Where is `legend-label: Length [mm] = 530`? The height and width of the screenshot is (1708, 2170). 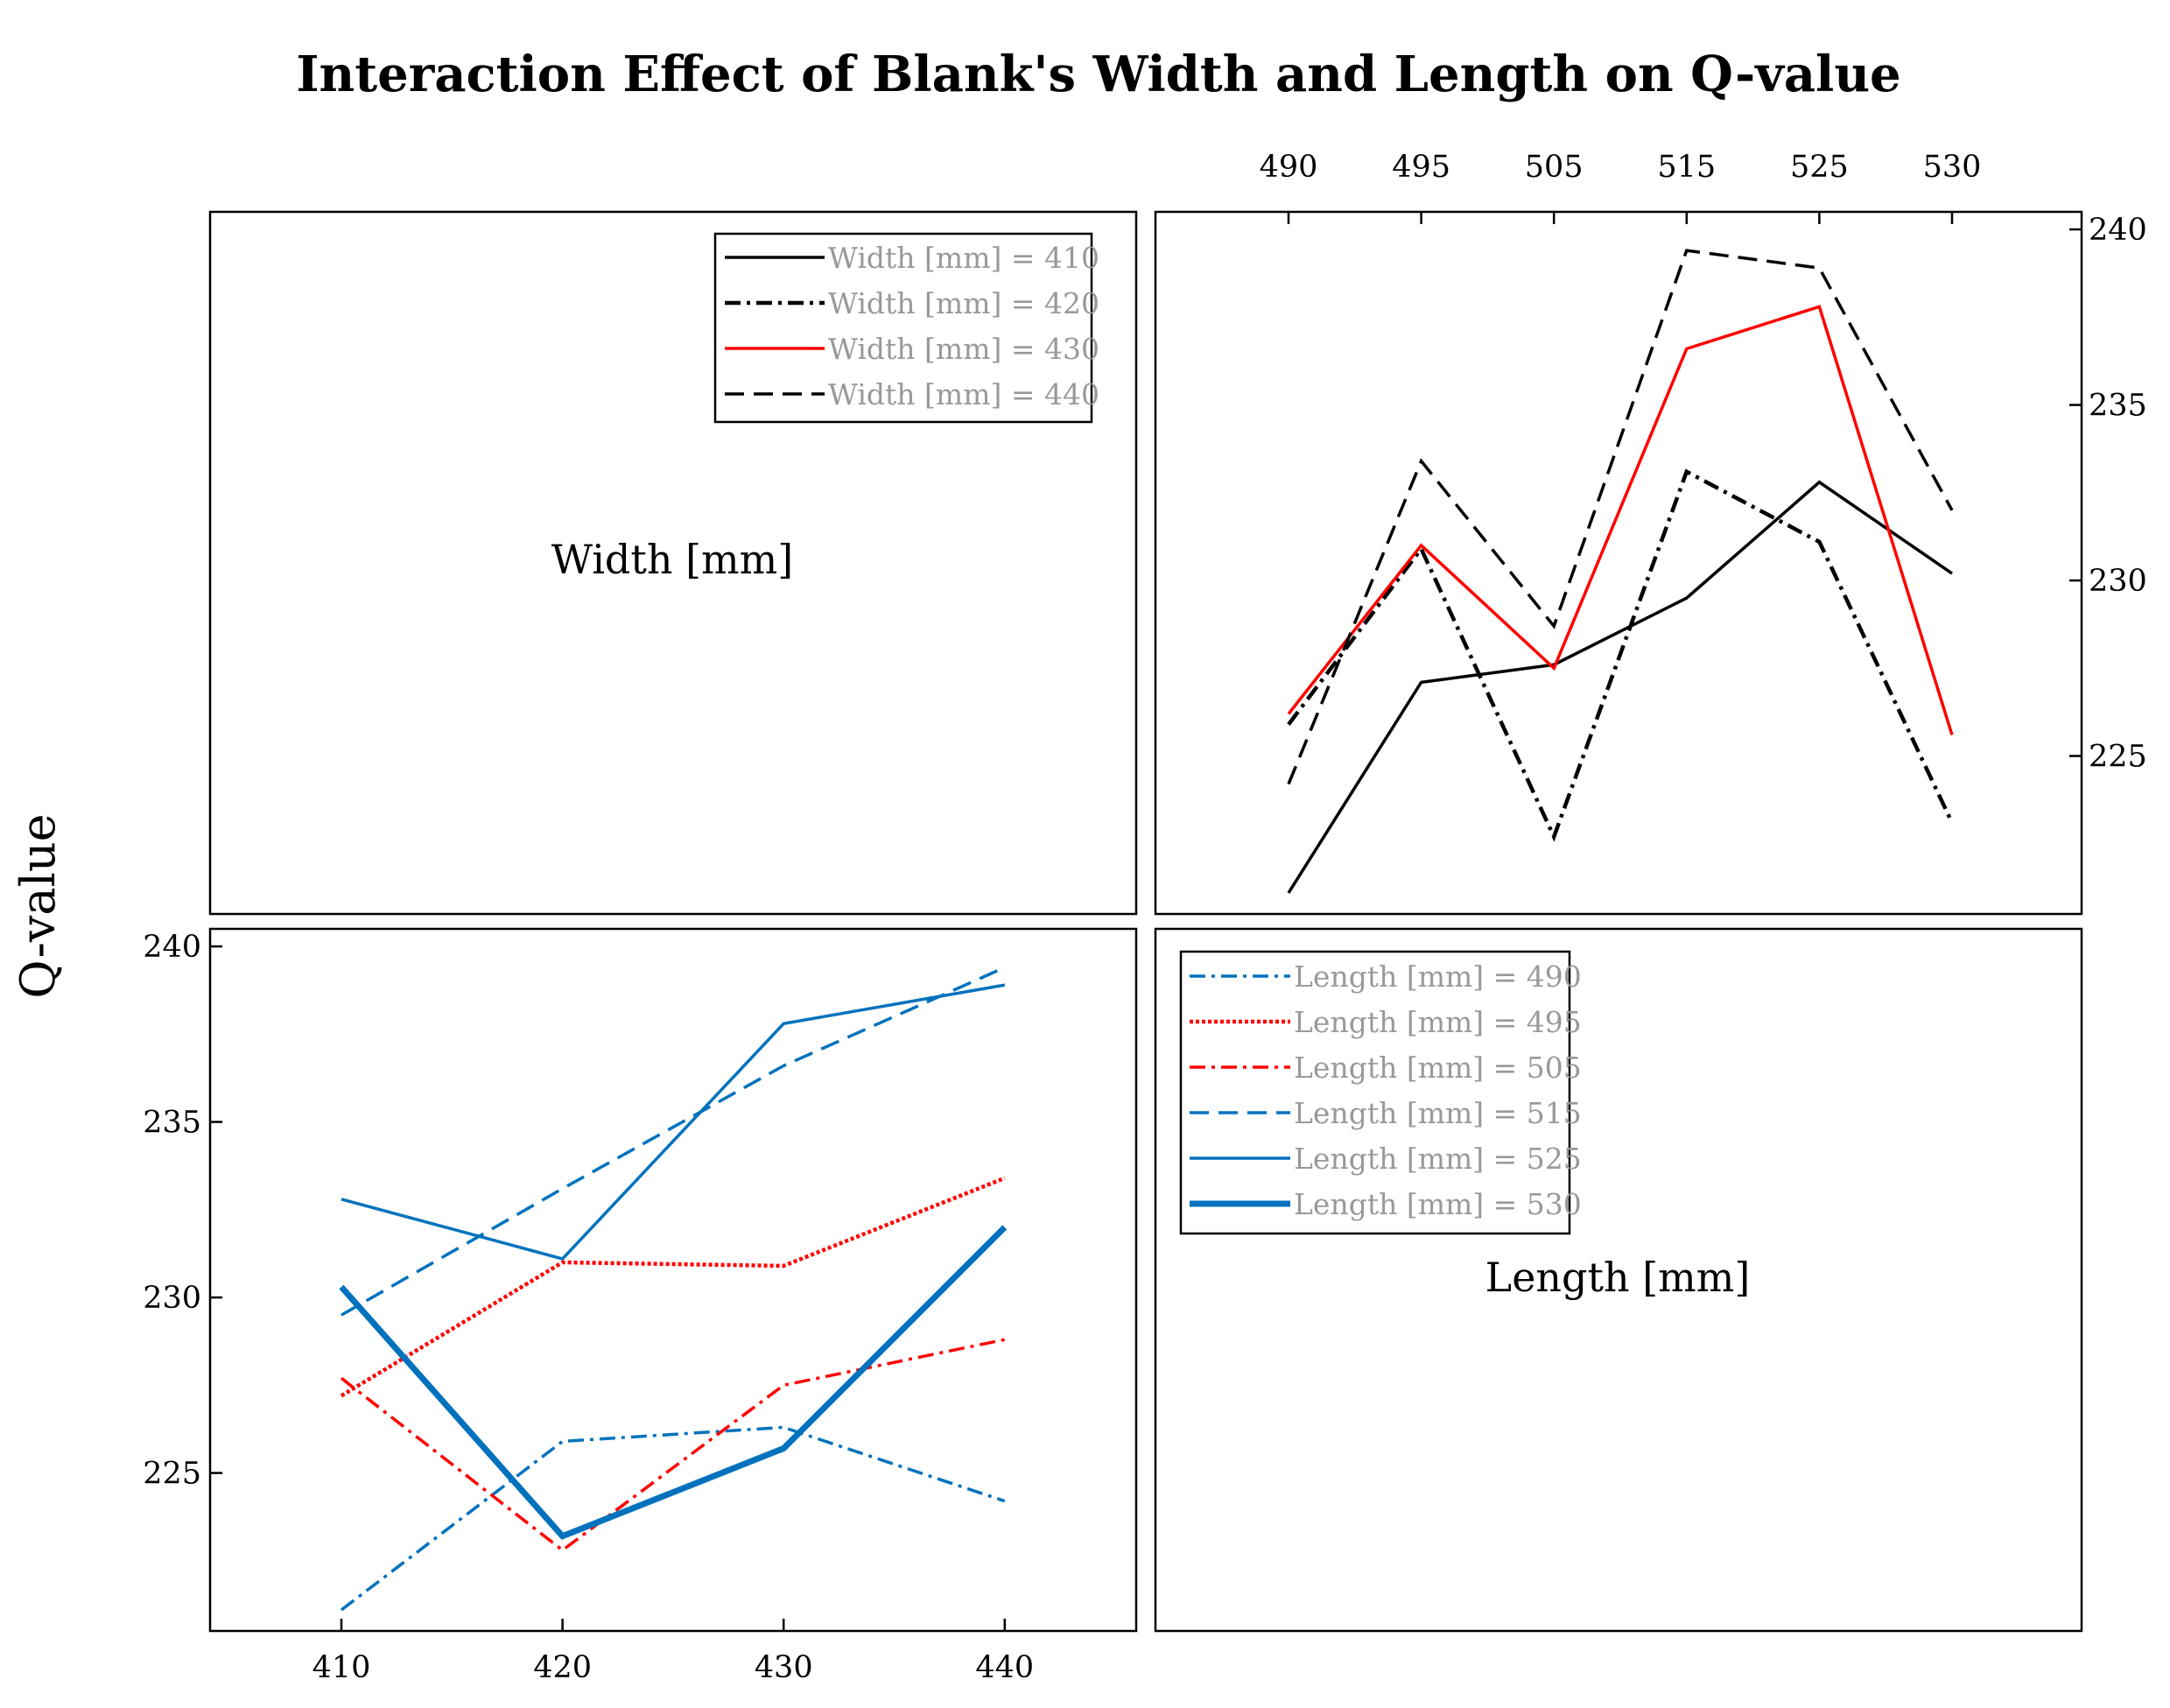 legend-label: Length [mm] = 530 is located at coordinates (1438, 1204).